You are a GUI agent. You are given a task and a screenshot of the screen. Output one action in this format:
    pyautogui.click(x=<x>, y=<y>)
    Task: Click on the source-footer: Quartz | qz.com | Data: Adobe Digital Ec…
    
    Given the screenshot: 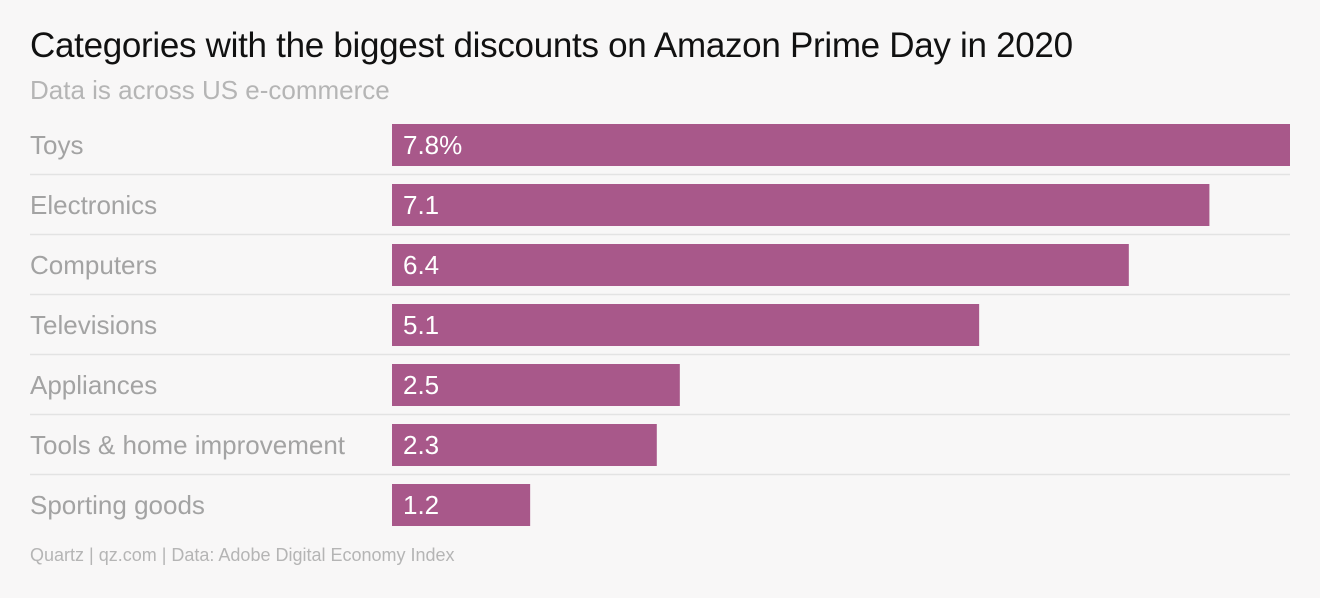 What is the action you would take?
    pyautogui.click(x=242, y=555)
    